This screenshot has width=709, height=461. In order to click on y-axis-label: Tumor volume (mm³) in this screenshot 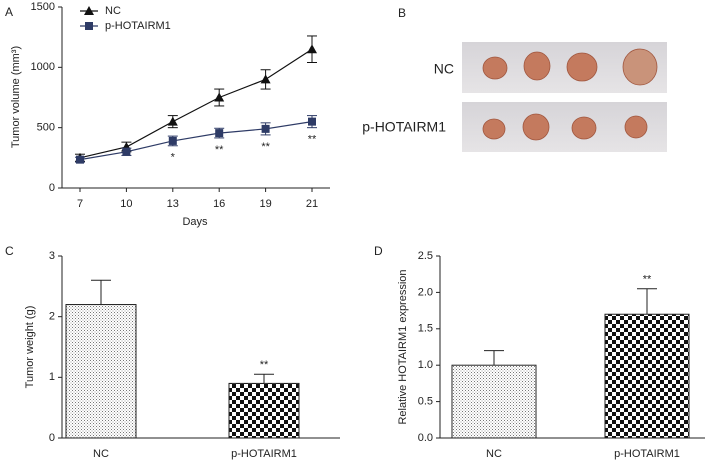, I will do `click(16, 97)`.